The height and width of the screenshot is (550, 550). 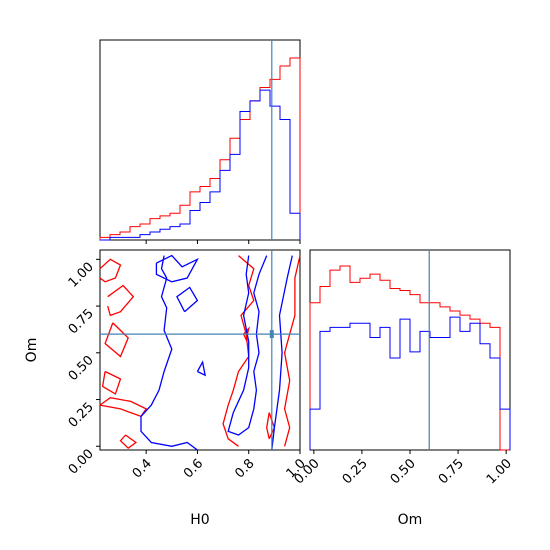 I want to click on om-y-tick-label-4: 1.00, so click(x=81, y=275).